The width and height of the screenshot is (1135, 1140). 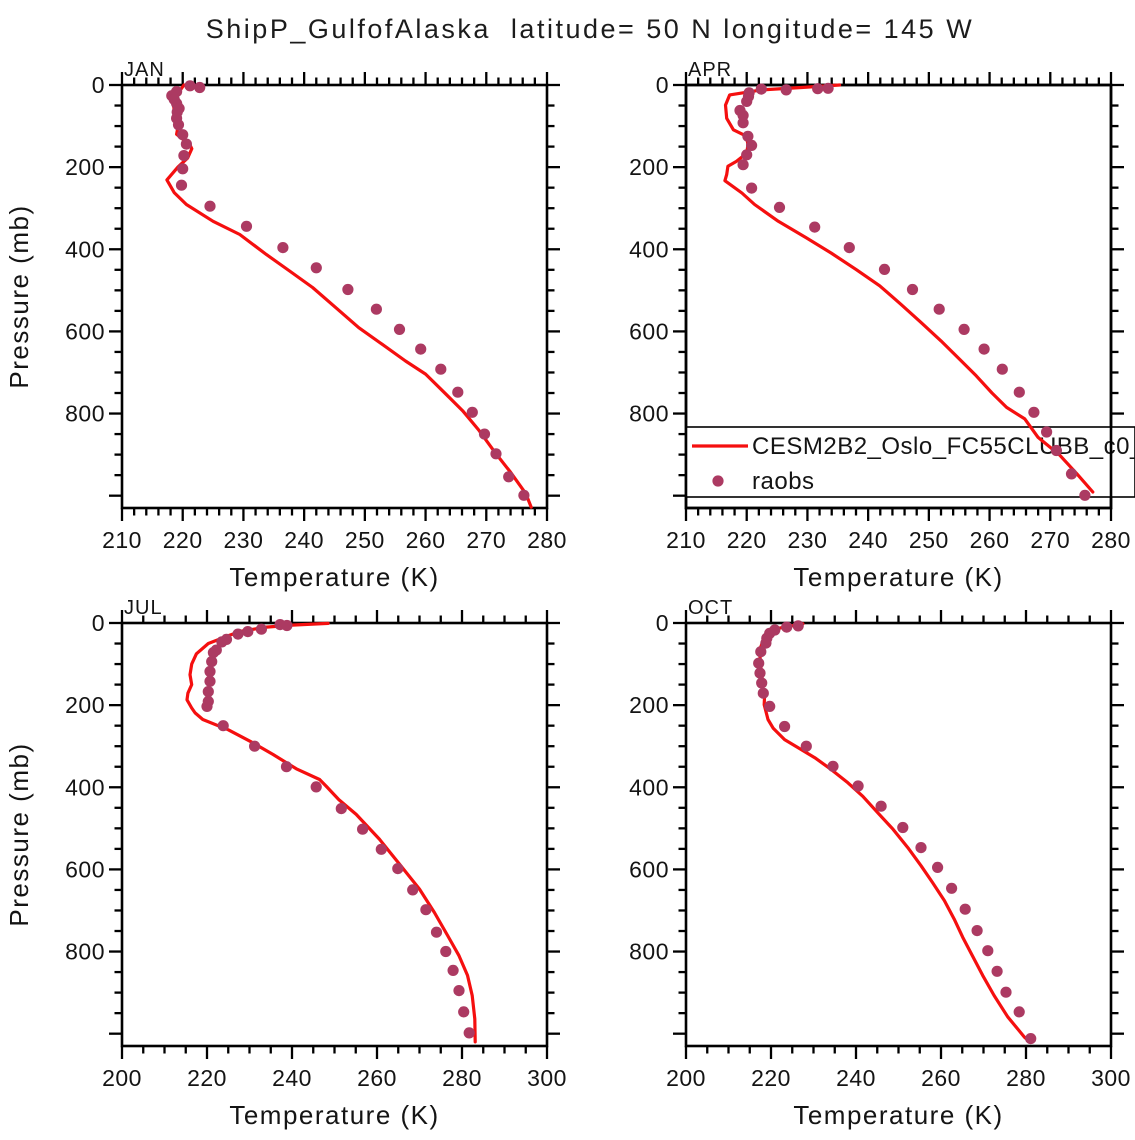 I want to click on plot-frame-jan, so click(x=334, y=296).